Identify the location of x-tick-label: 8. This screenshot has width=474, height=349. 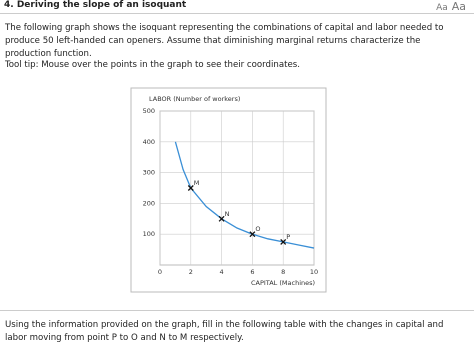
(283, 272).